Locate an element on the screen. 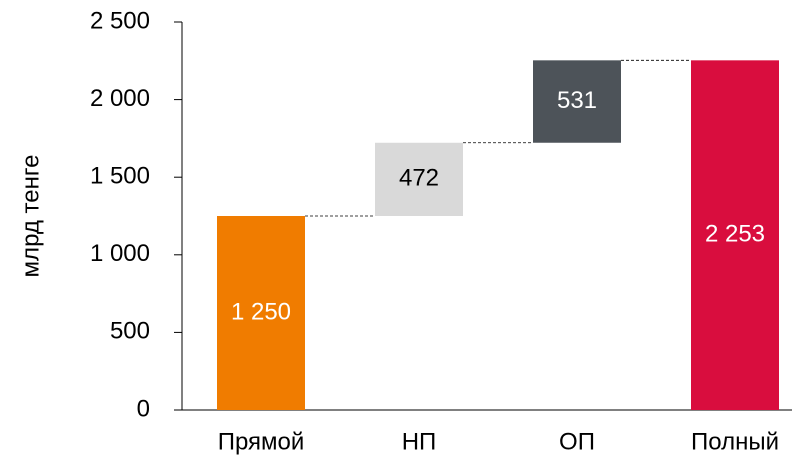 The width and height of the screenshot is (799, 457). y-tick-label: 1 500 is located at coordinates (120, 176).